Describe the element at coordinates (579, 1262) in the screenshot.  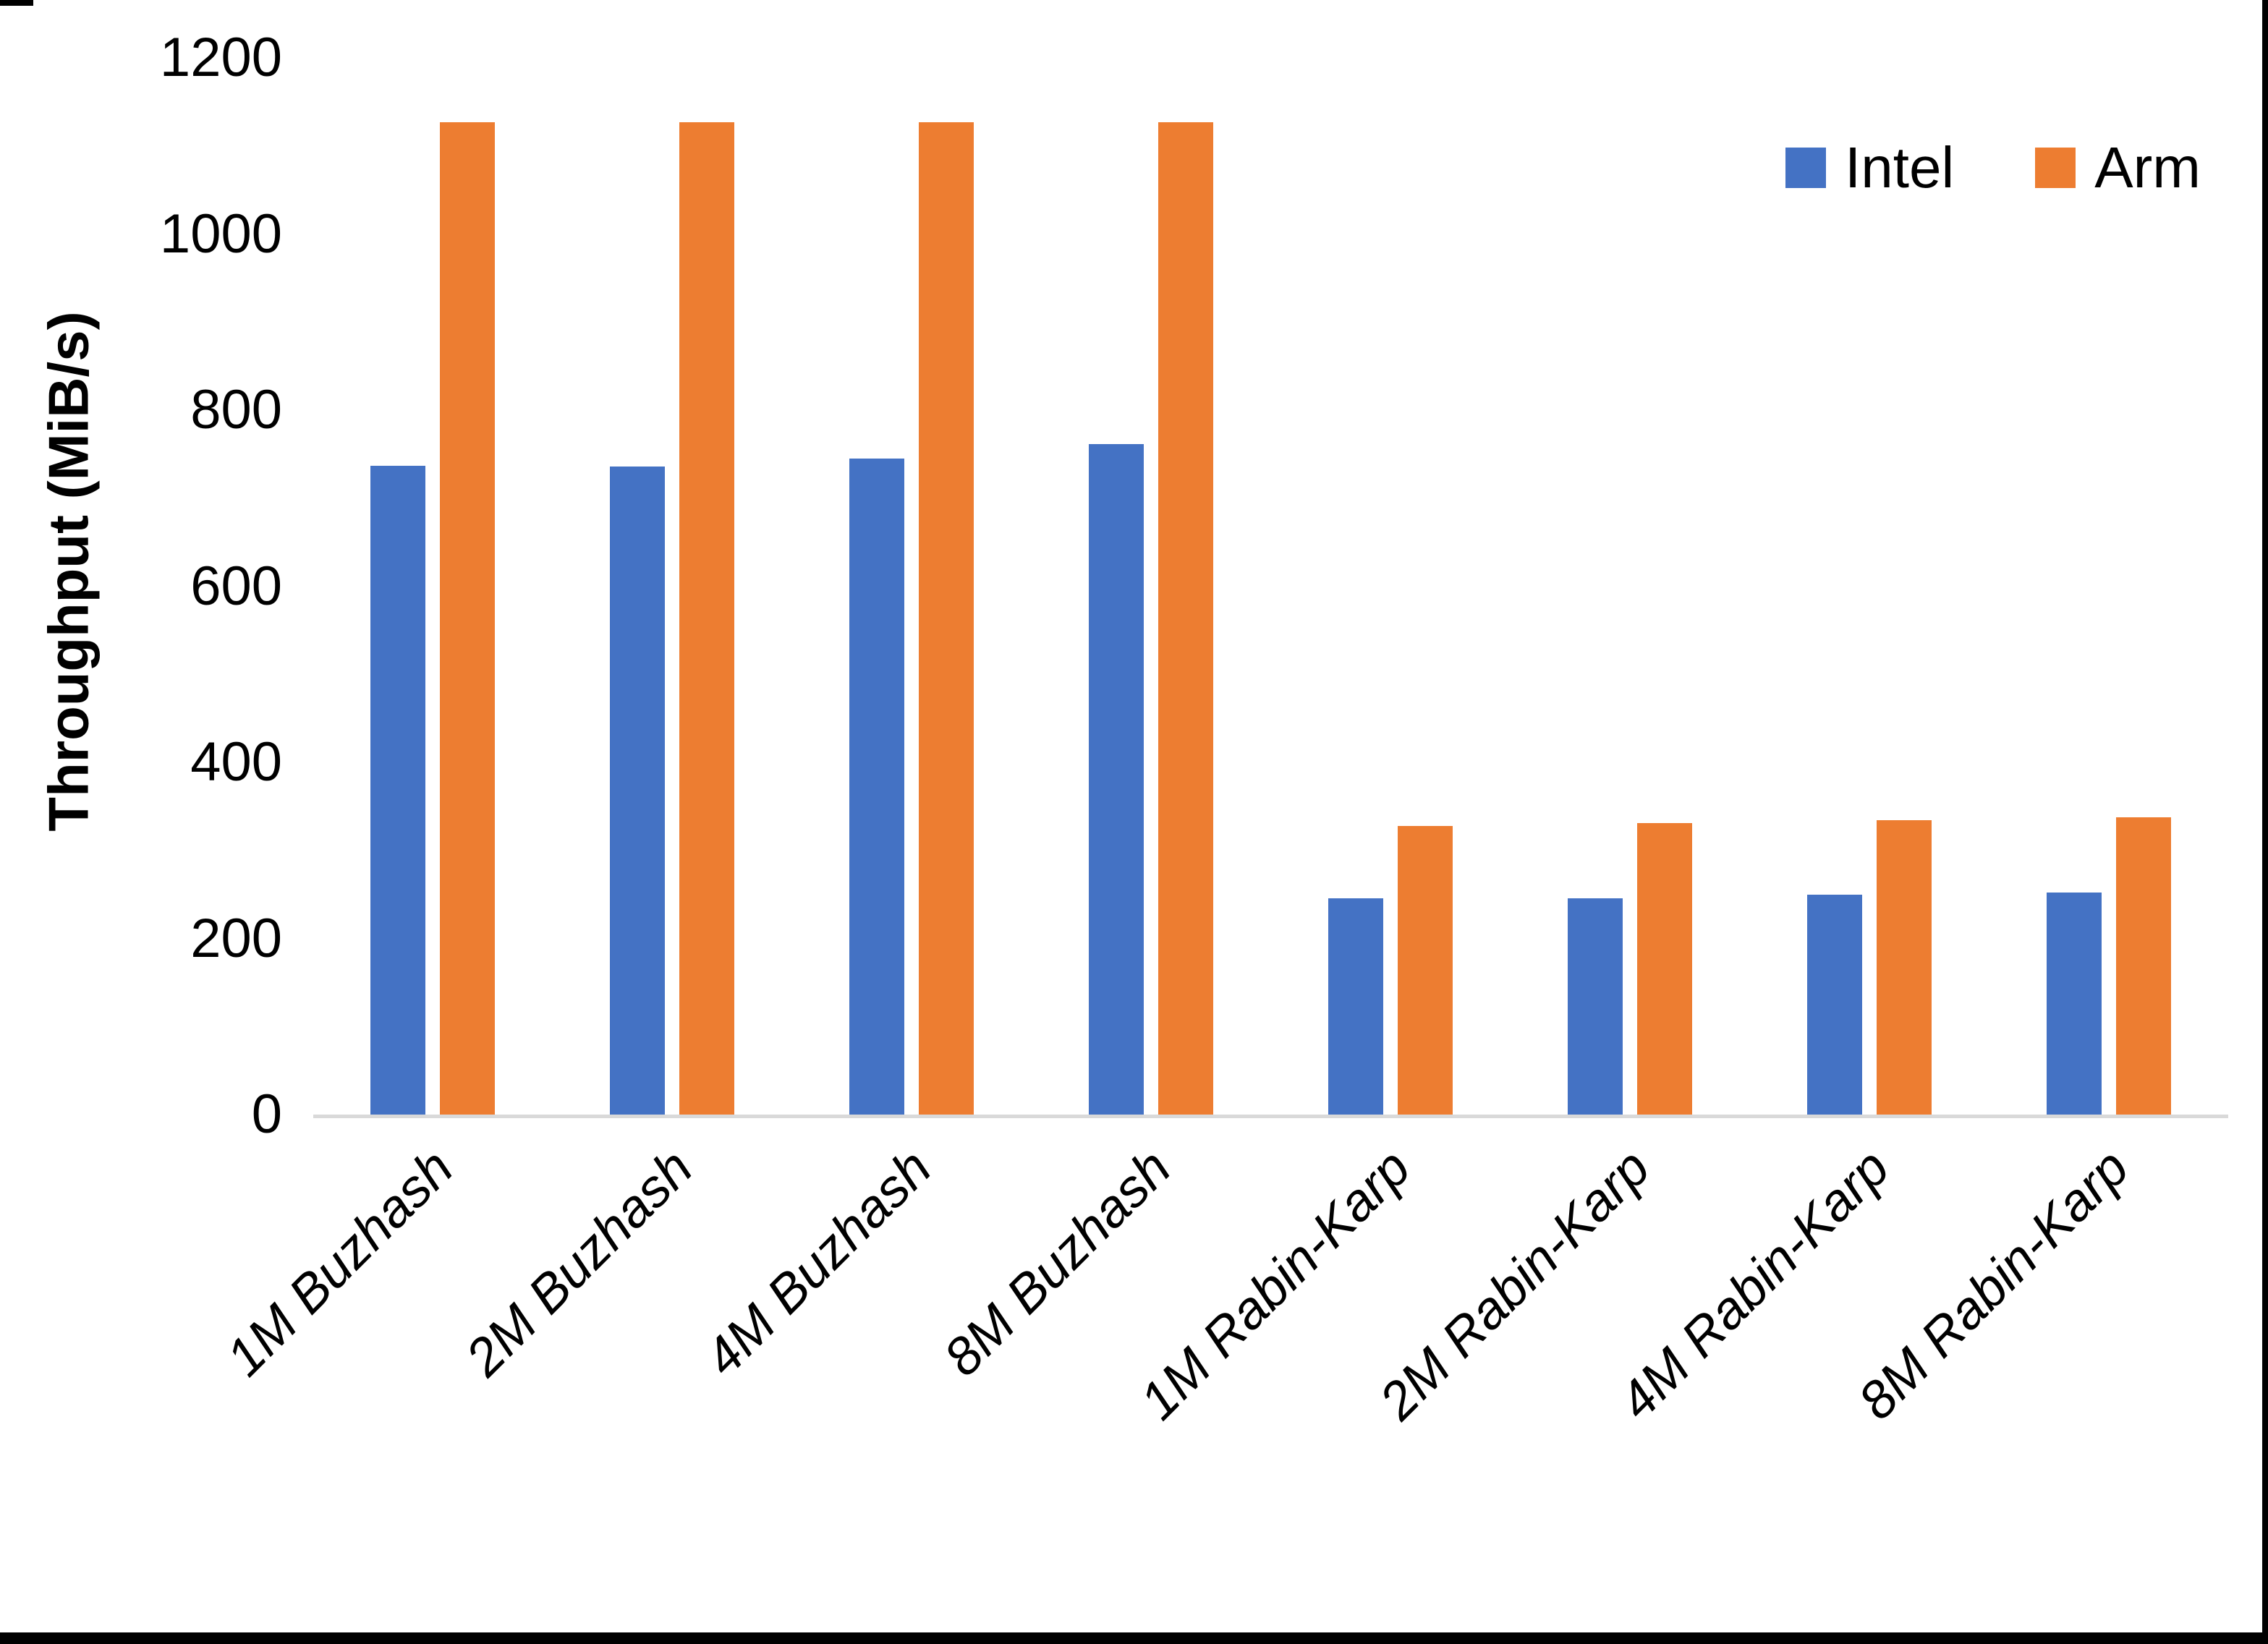
I see `x-label-2m-buzhash: 2M Buzhash` at that location.